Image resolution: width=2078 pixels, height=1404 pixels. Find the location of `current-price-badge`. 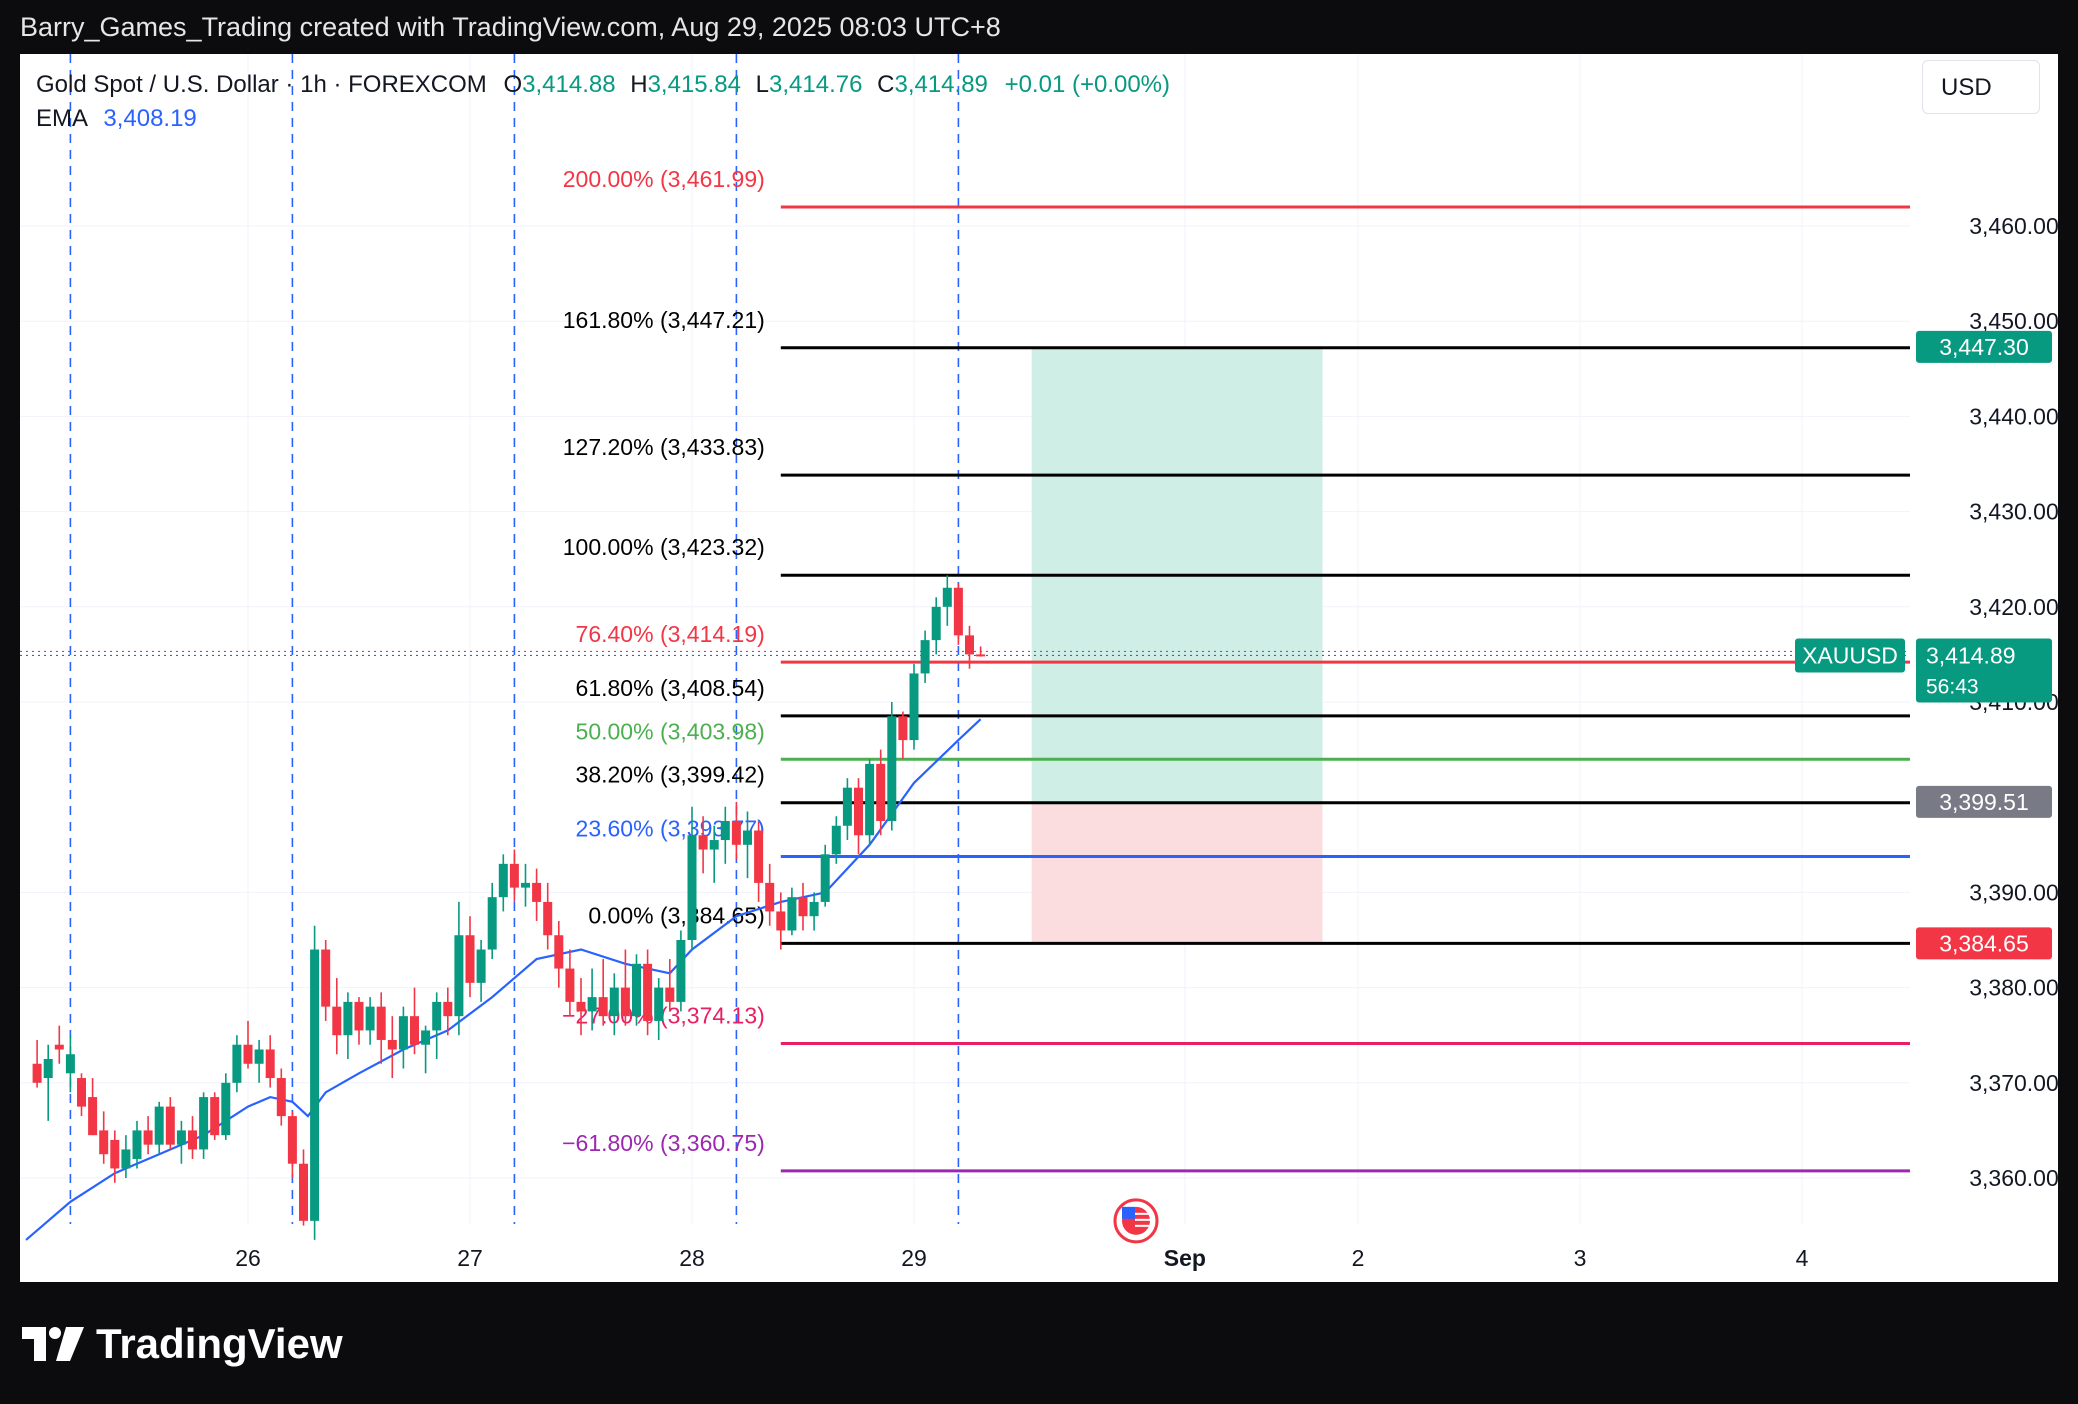

current-price-badge is located at coordinates (1984, 670).